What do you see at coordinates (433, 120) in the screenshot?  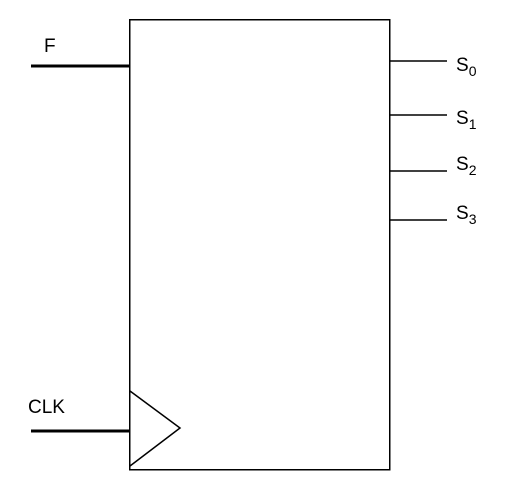 I see `output-s1: S1` at bounding box center [433, 120].